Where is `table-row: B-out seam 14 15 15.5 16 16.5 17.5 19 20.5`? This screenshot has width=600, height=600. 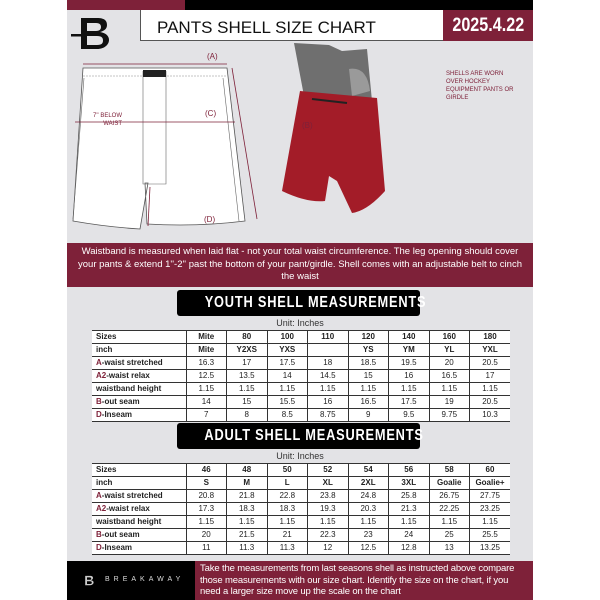
table-row: B-out seam 14 15 15.5 16 16.5 17.5 19 20.5 is located at coordinates (301, 402).